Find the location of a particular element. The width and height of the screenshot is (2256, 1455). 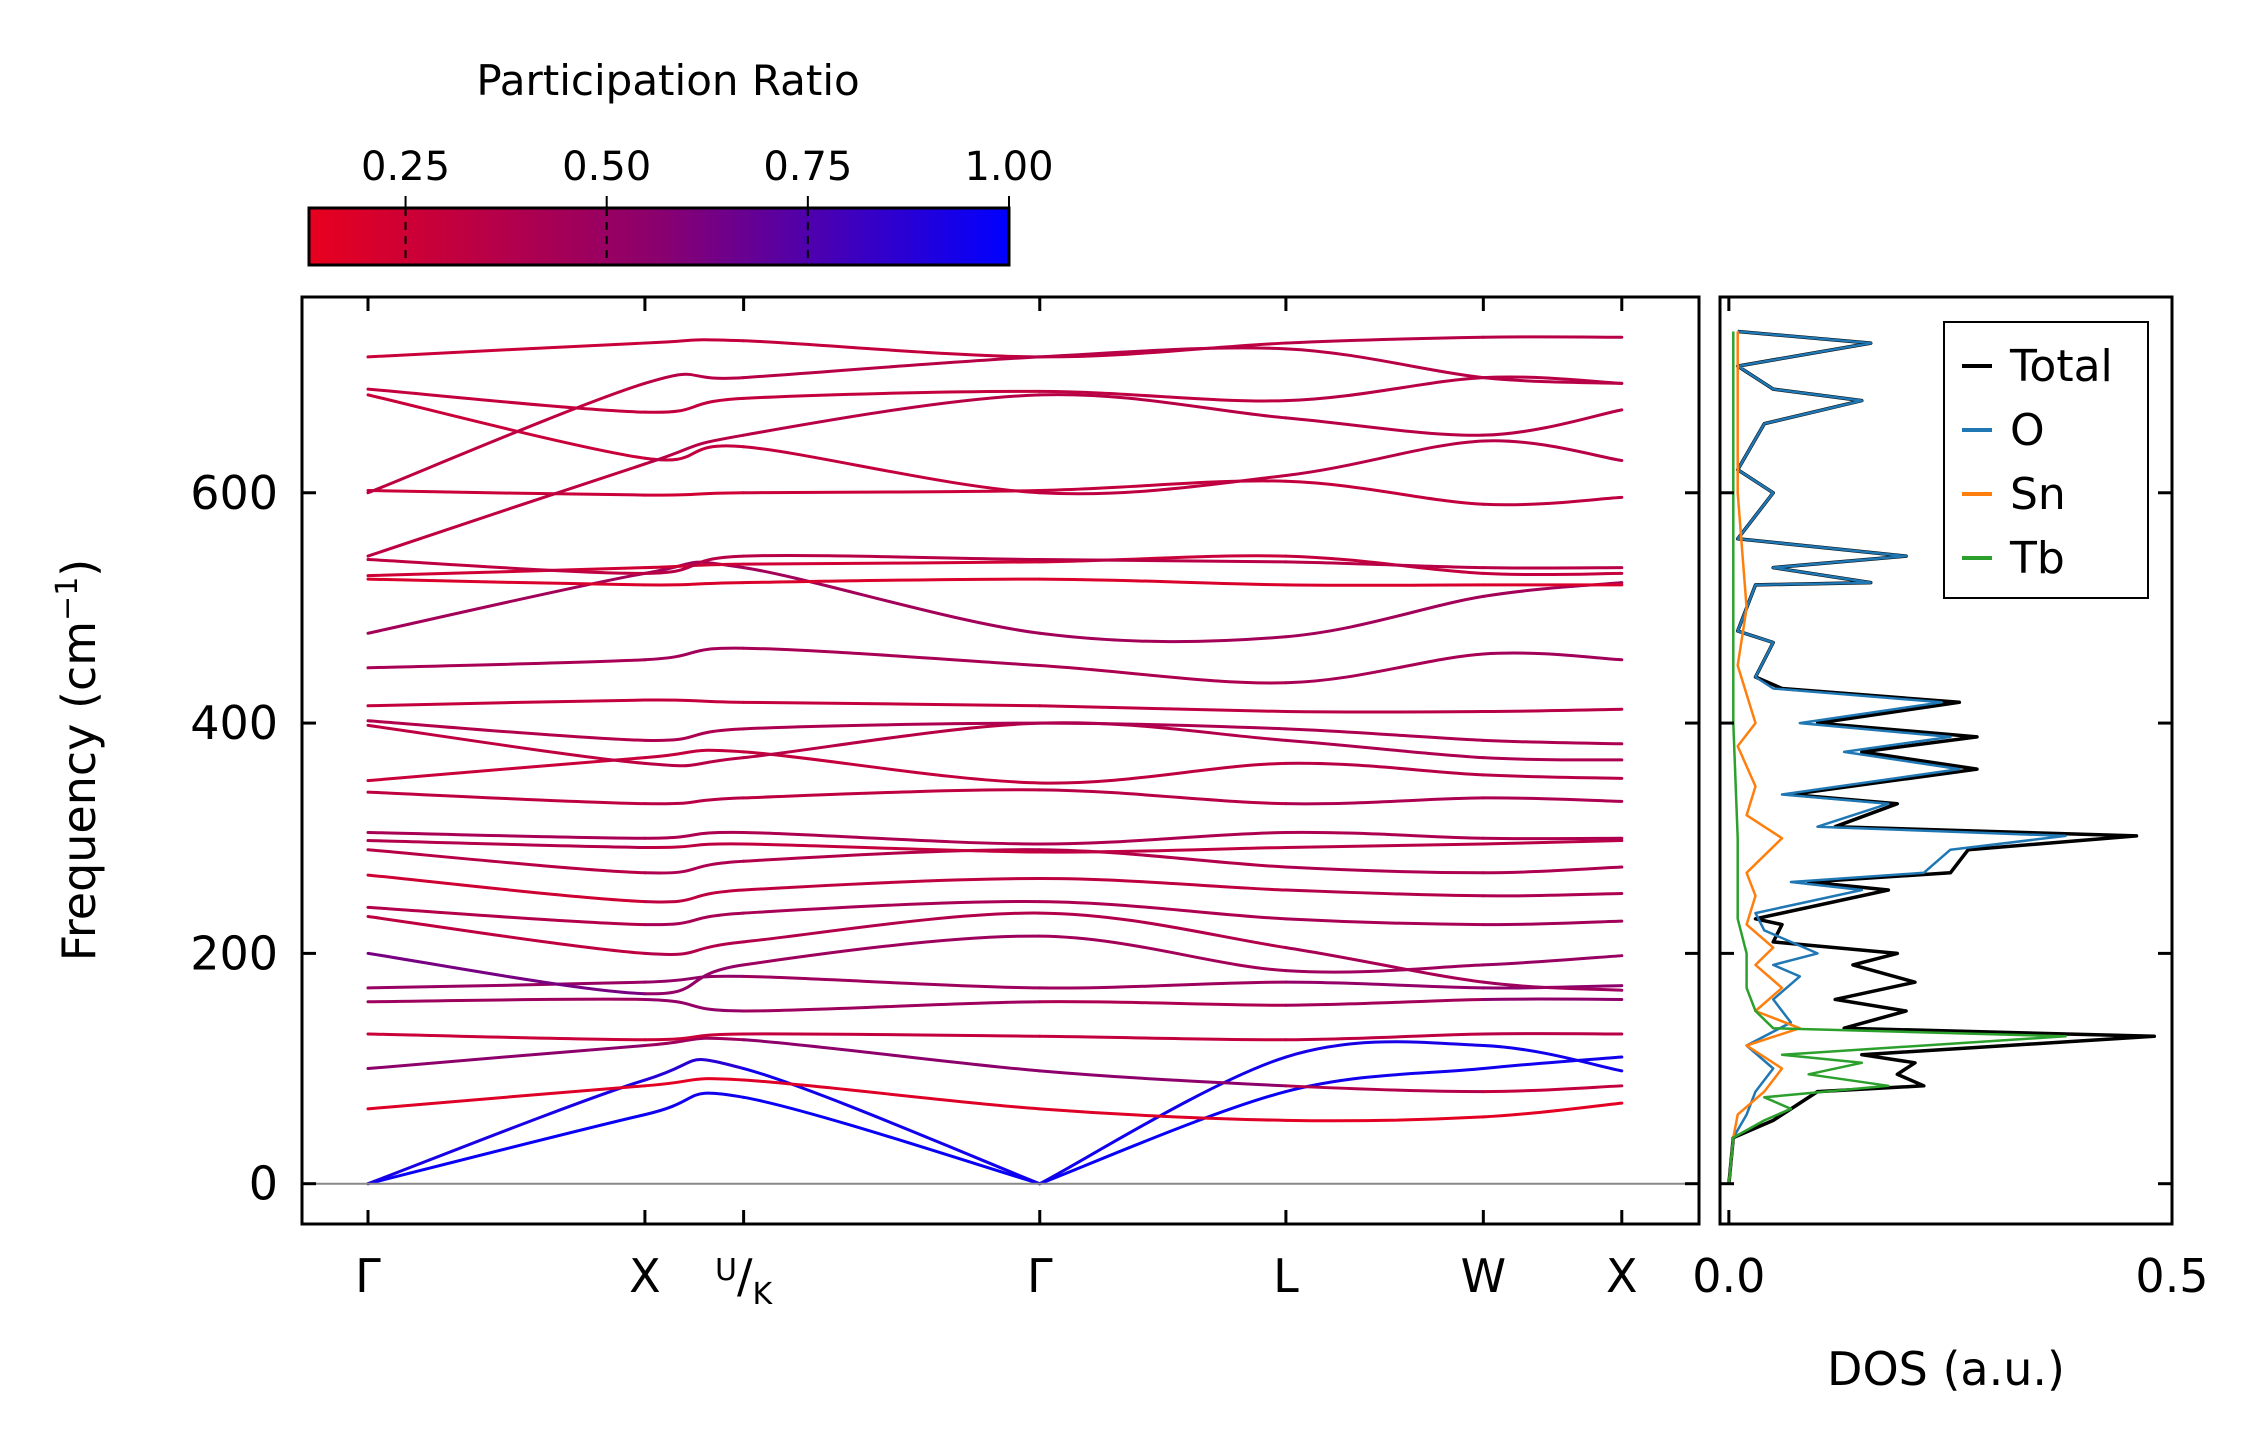

dos-legend: Total O Sn Tb is located at coordinates (2046, 460).